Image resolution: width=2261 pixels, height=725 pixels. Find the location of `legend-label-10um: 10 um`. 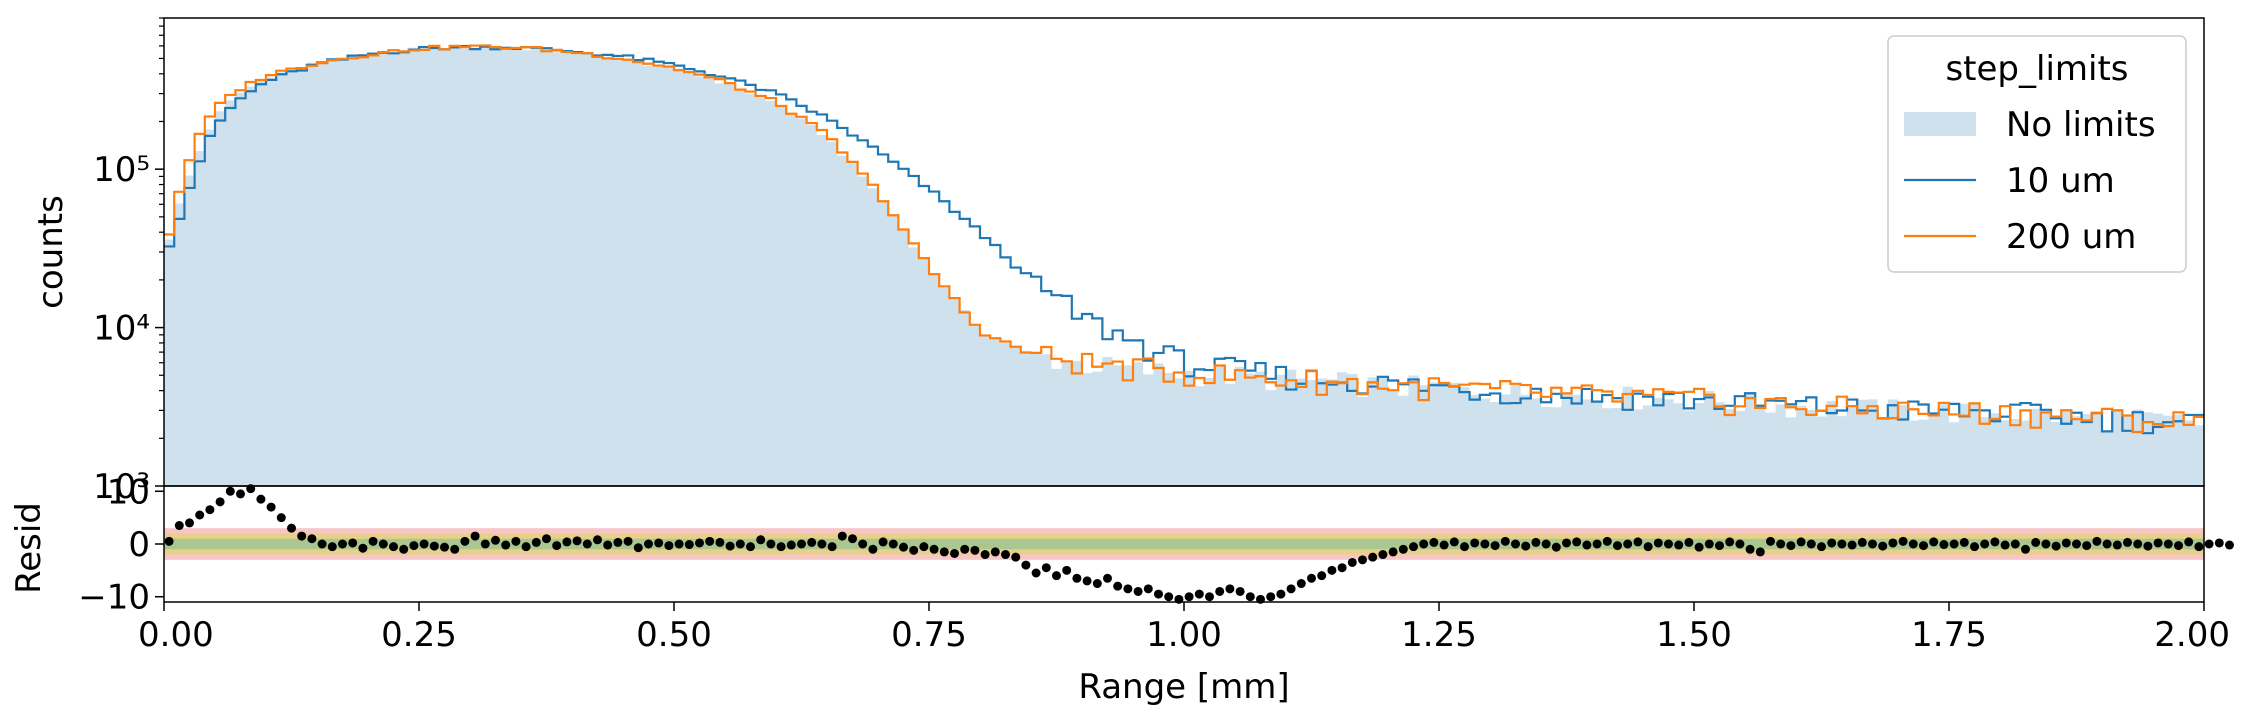

legend-label-10um: 10 um is located at coordinates (2060, 181).